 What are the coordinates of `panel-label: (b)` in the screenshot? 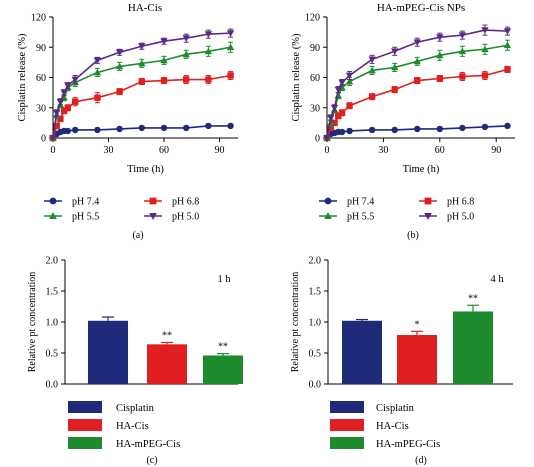 It's located at (413, 235).